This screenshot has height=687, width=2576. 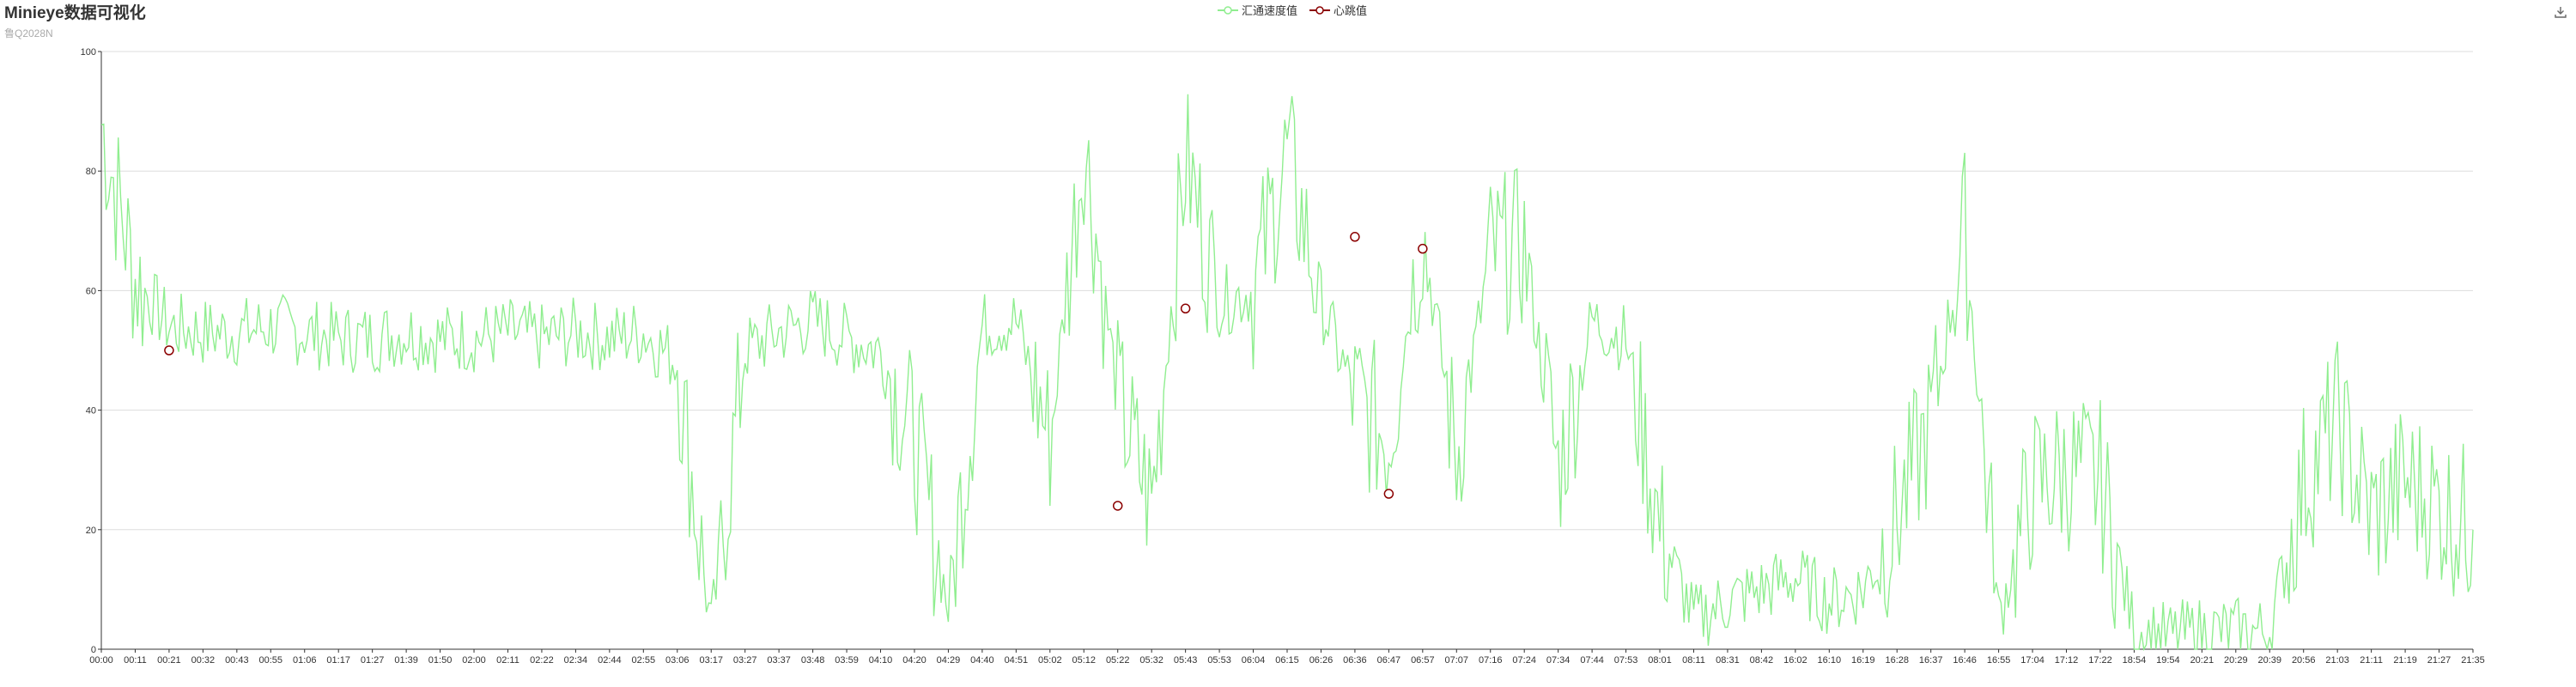 I want to click on y-tick-label: 100, so click(x=88, y=52).